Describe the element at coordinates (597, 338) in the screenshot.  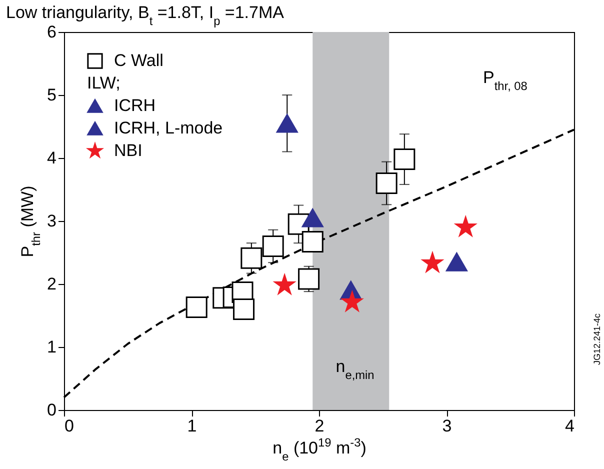
I see `text: JG12.241-4c` at that location.